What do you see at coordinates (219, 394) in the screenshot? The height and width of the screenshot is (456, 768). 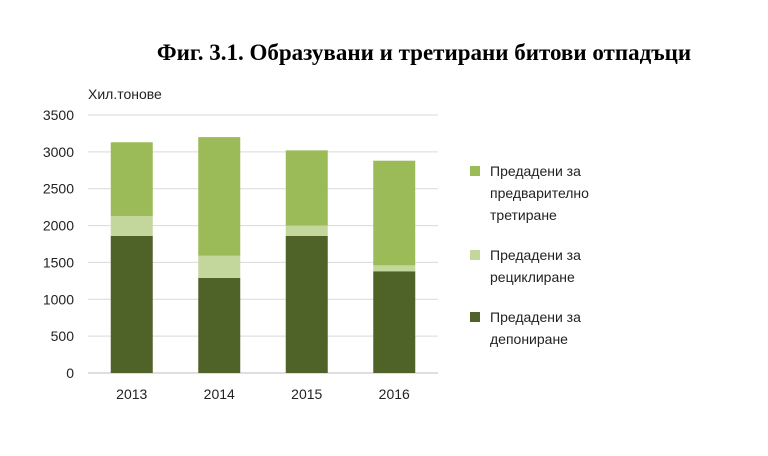 I see `x-tick-label: 2014` at bounding box center [219, 394].